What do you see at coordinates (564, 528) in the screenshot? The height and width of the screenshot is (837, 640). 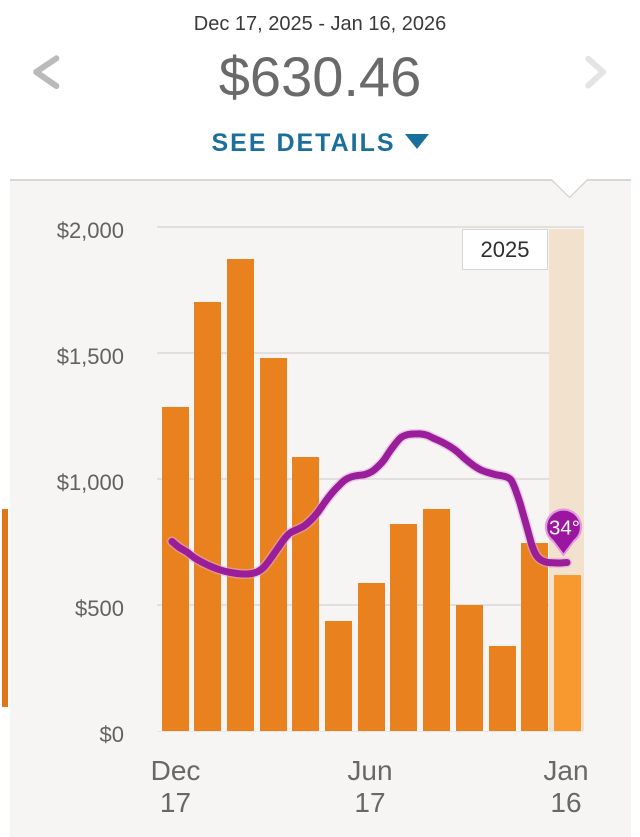 I see `svg-text: 34°` at bounding box center [564, 528].